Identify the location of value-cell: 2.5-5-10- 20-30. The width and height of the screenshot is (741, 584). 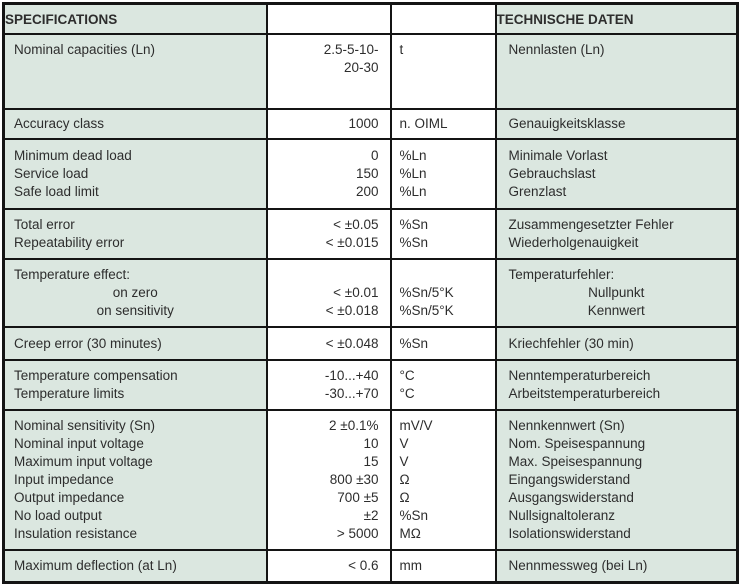
(328, 71).